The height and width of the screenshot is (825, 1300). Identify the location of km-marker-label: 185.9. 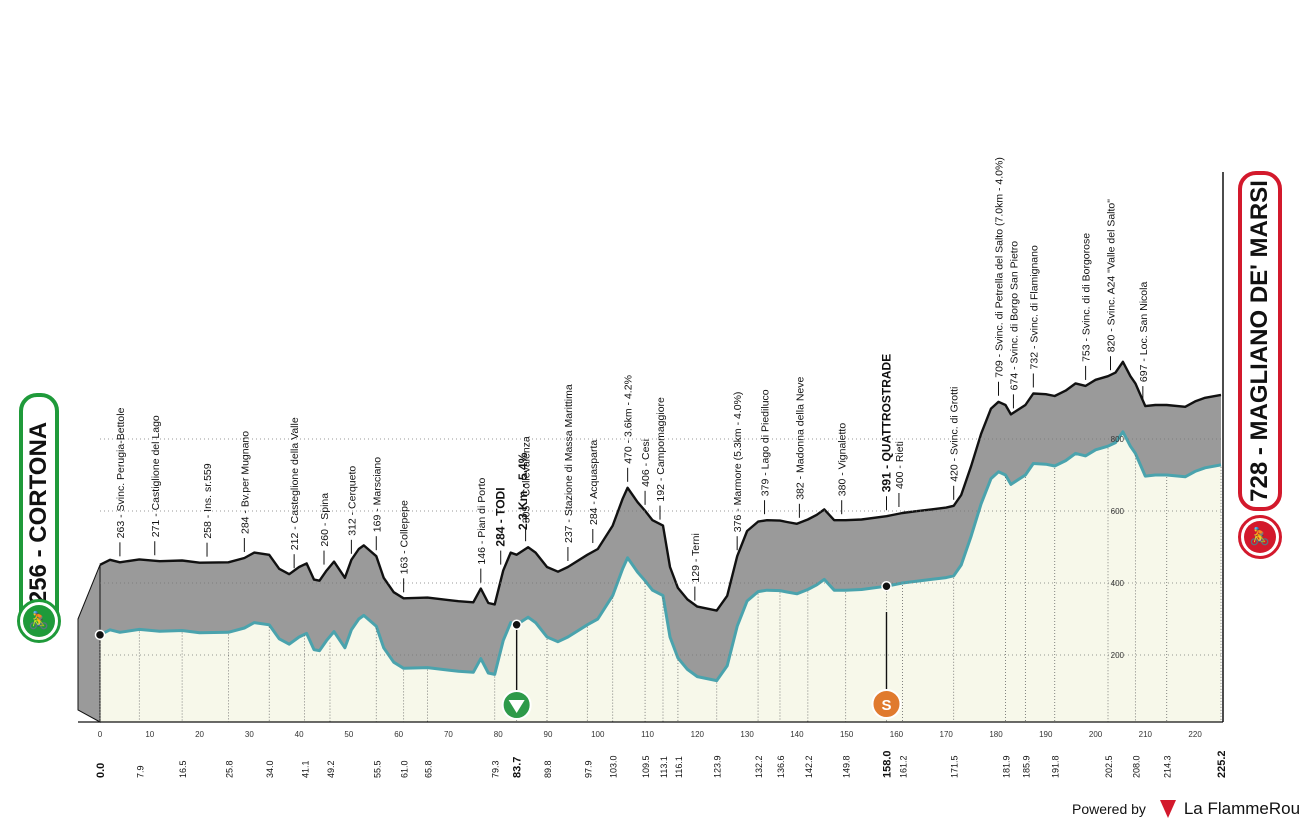
(1026, 766).